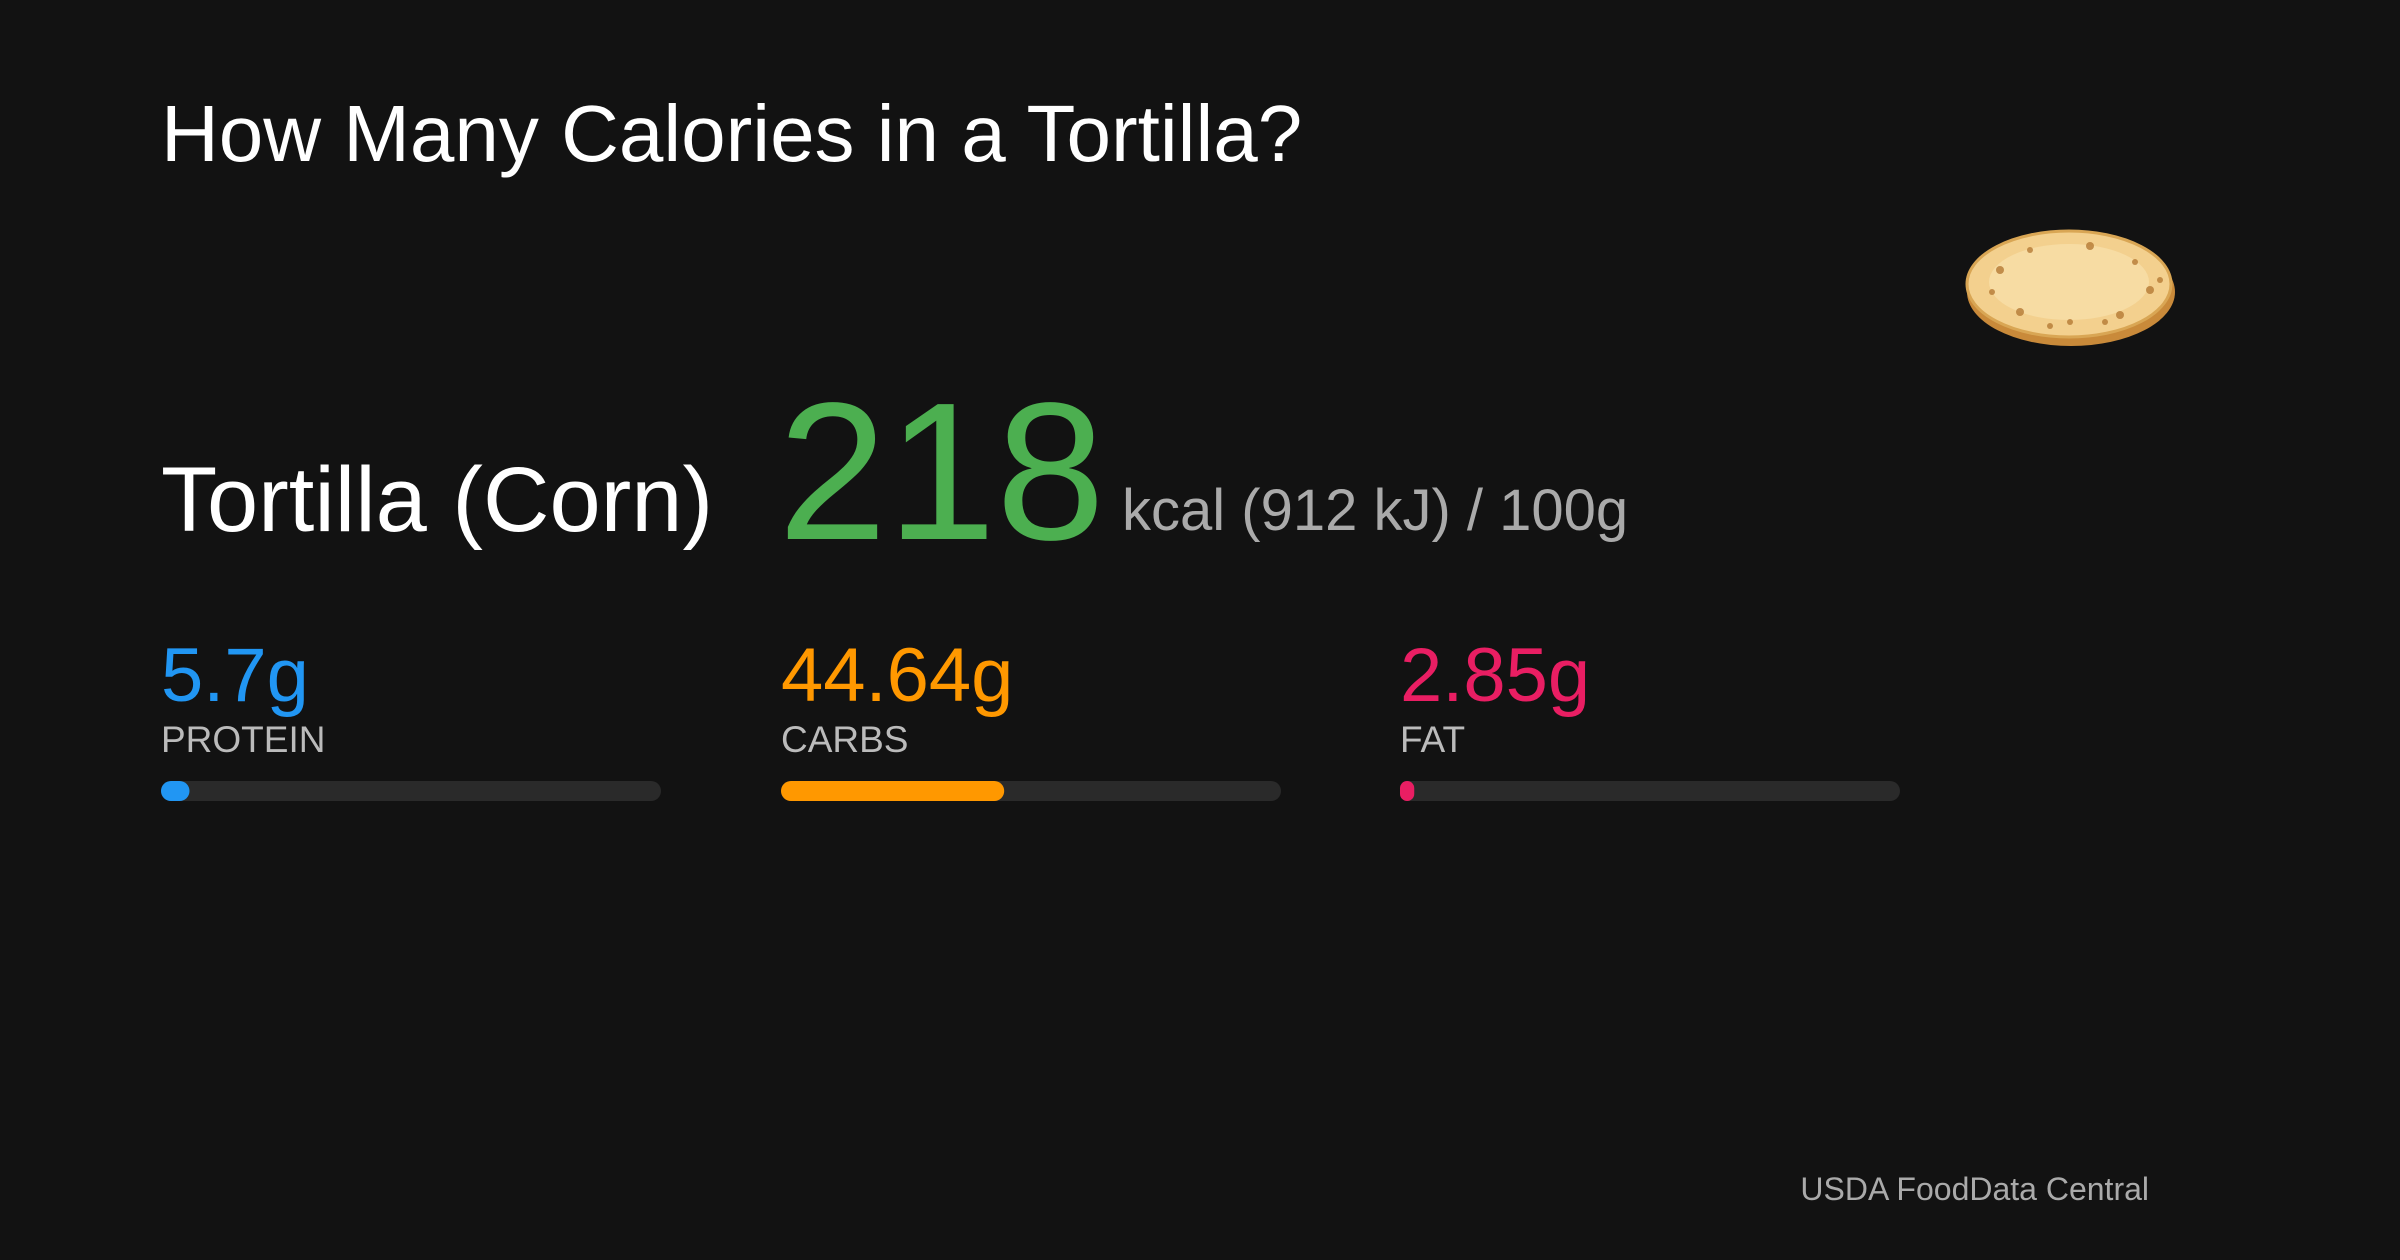 The height and width of the screenshot is (1260, 2400). Describe the element at coordinates (1495, 675) in the screenshot. I see `macro-value: 2.85g` at that location.